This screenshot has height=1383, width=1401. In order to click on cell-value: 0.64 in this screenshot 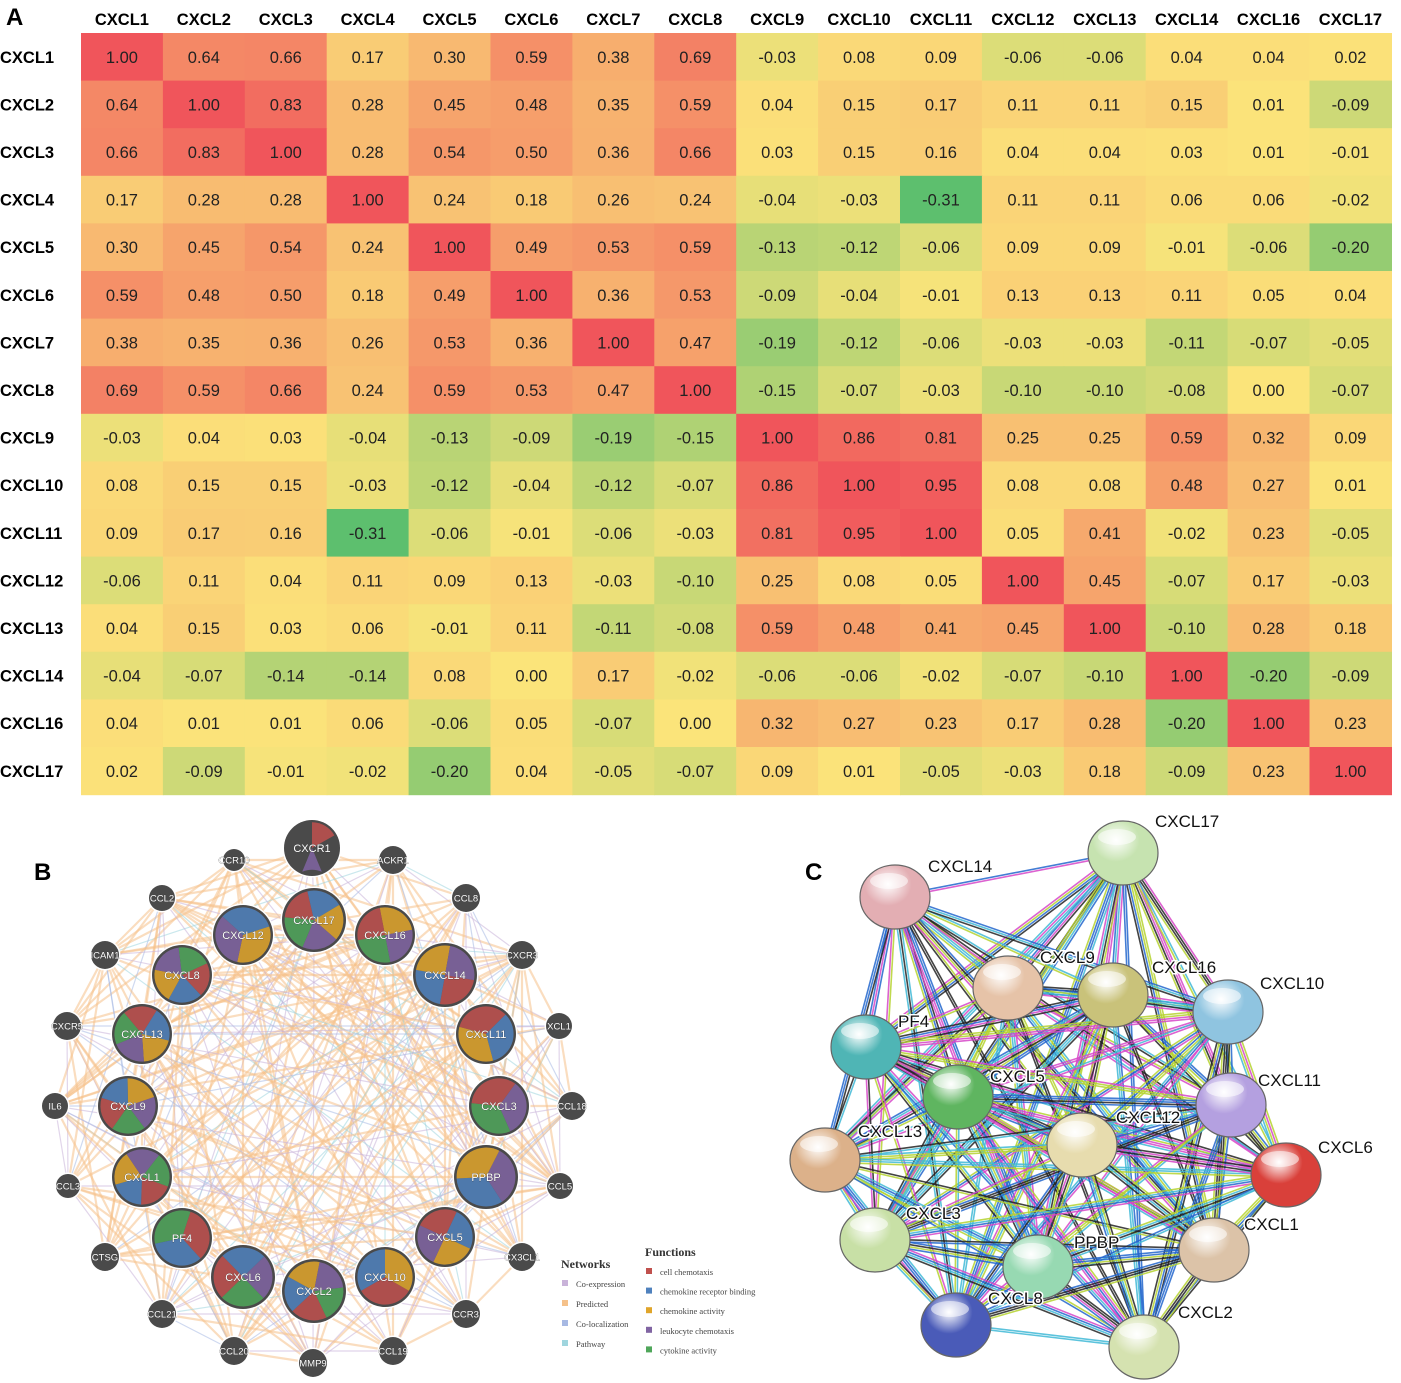, I will do `click(204, 58)`.